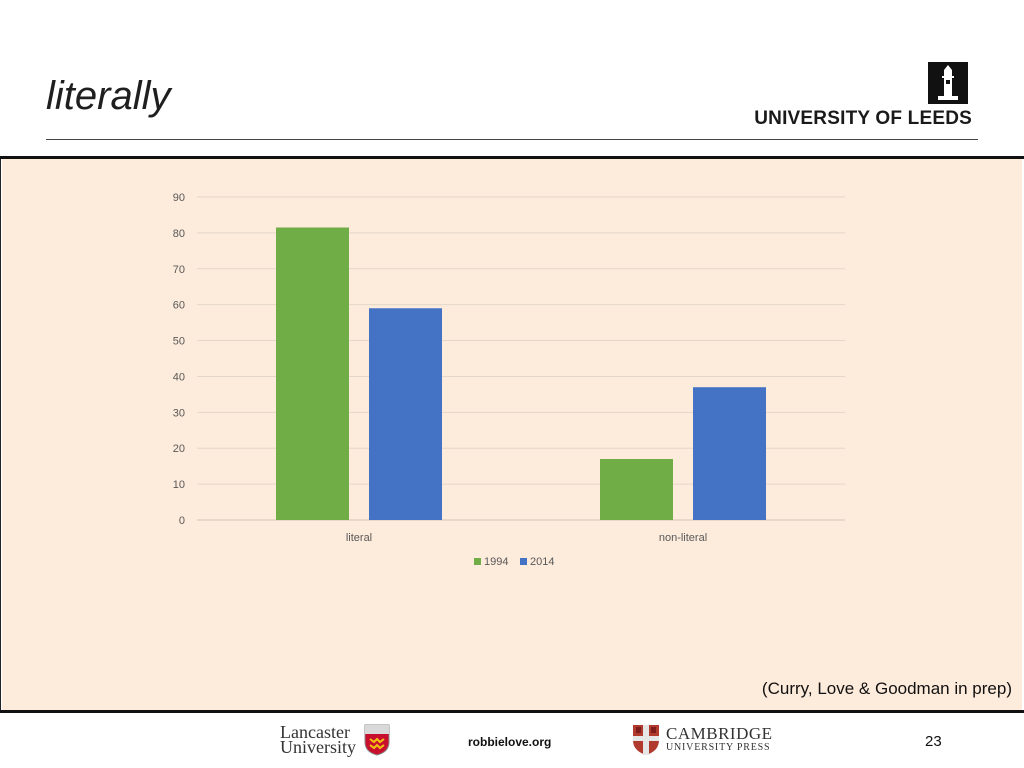 The height and width of the screenshot is (768, 1024). Describe the element at coordinates (318, 747) in the screenshot. I see `lancaster-wordmark-line2: University` at that location.